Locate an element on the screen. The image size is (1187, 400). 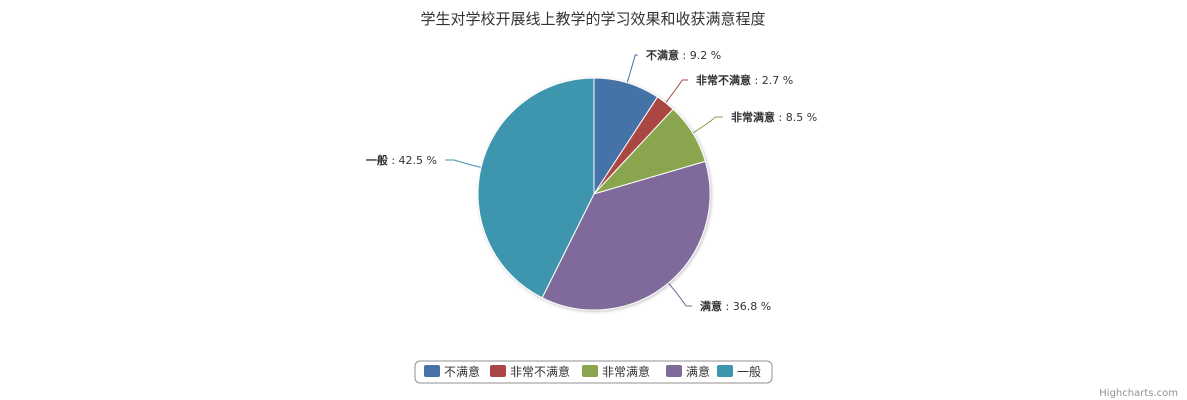
pie-slices is located at coordinates (594, 194).